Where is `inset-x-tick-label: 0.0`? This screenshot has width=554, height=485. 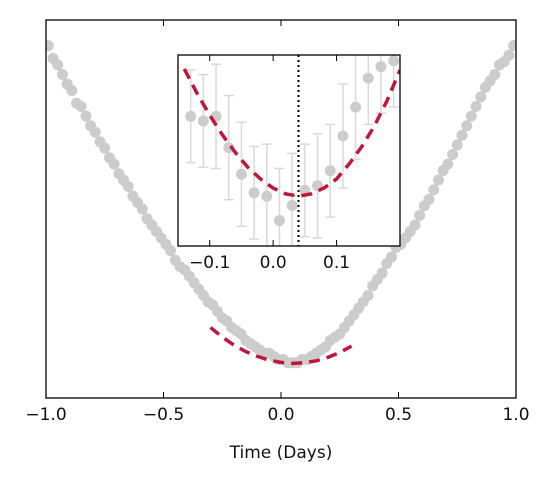 inset-x-tick-label: 0.0 is located at coordinates (273, 263).